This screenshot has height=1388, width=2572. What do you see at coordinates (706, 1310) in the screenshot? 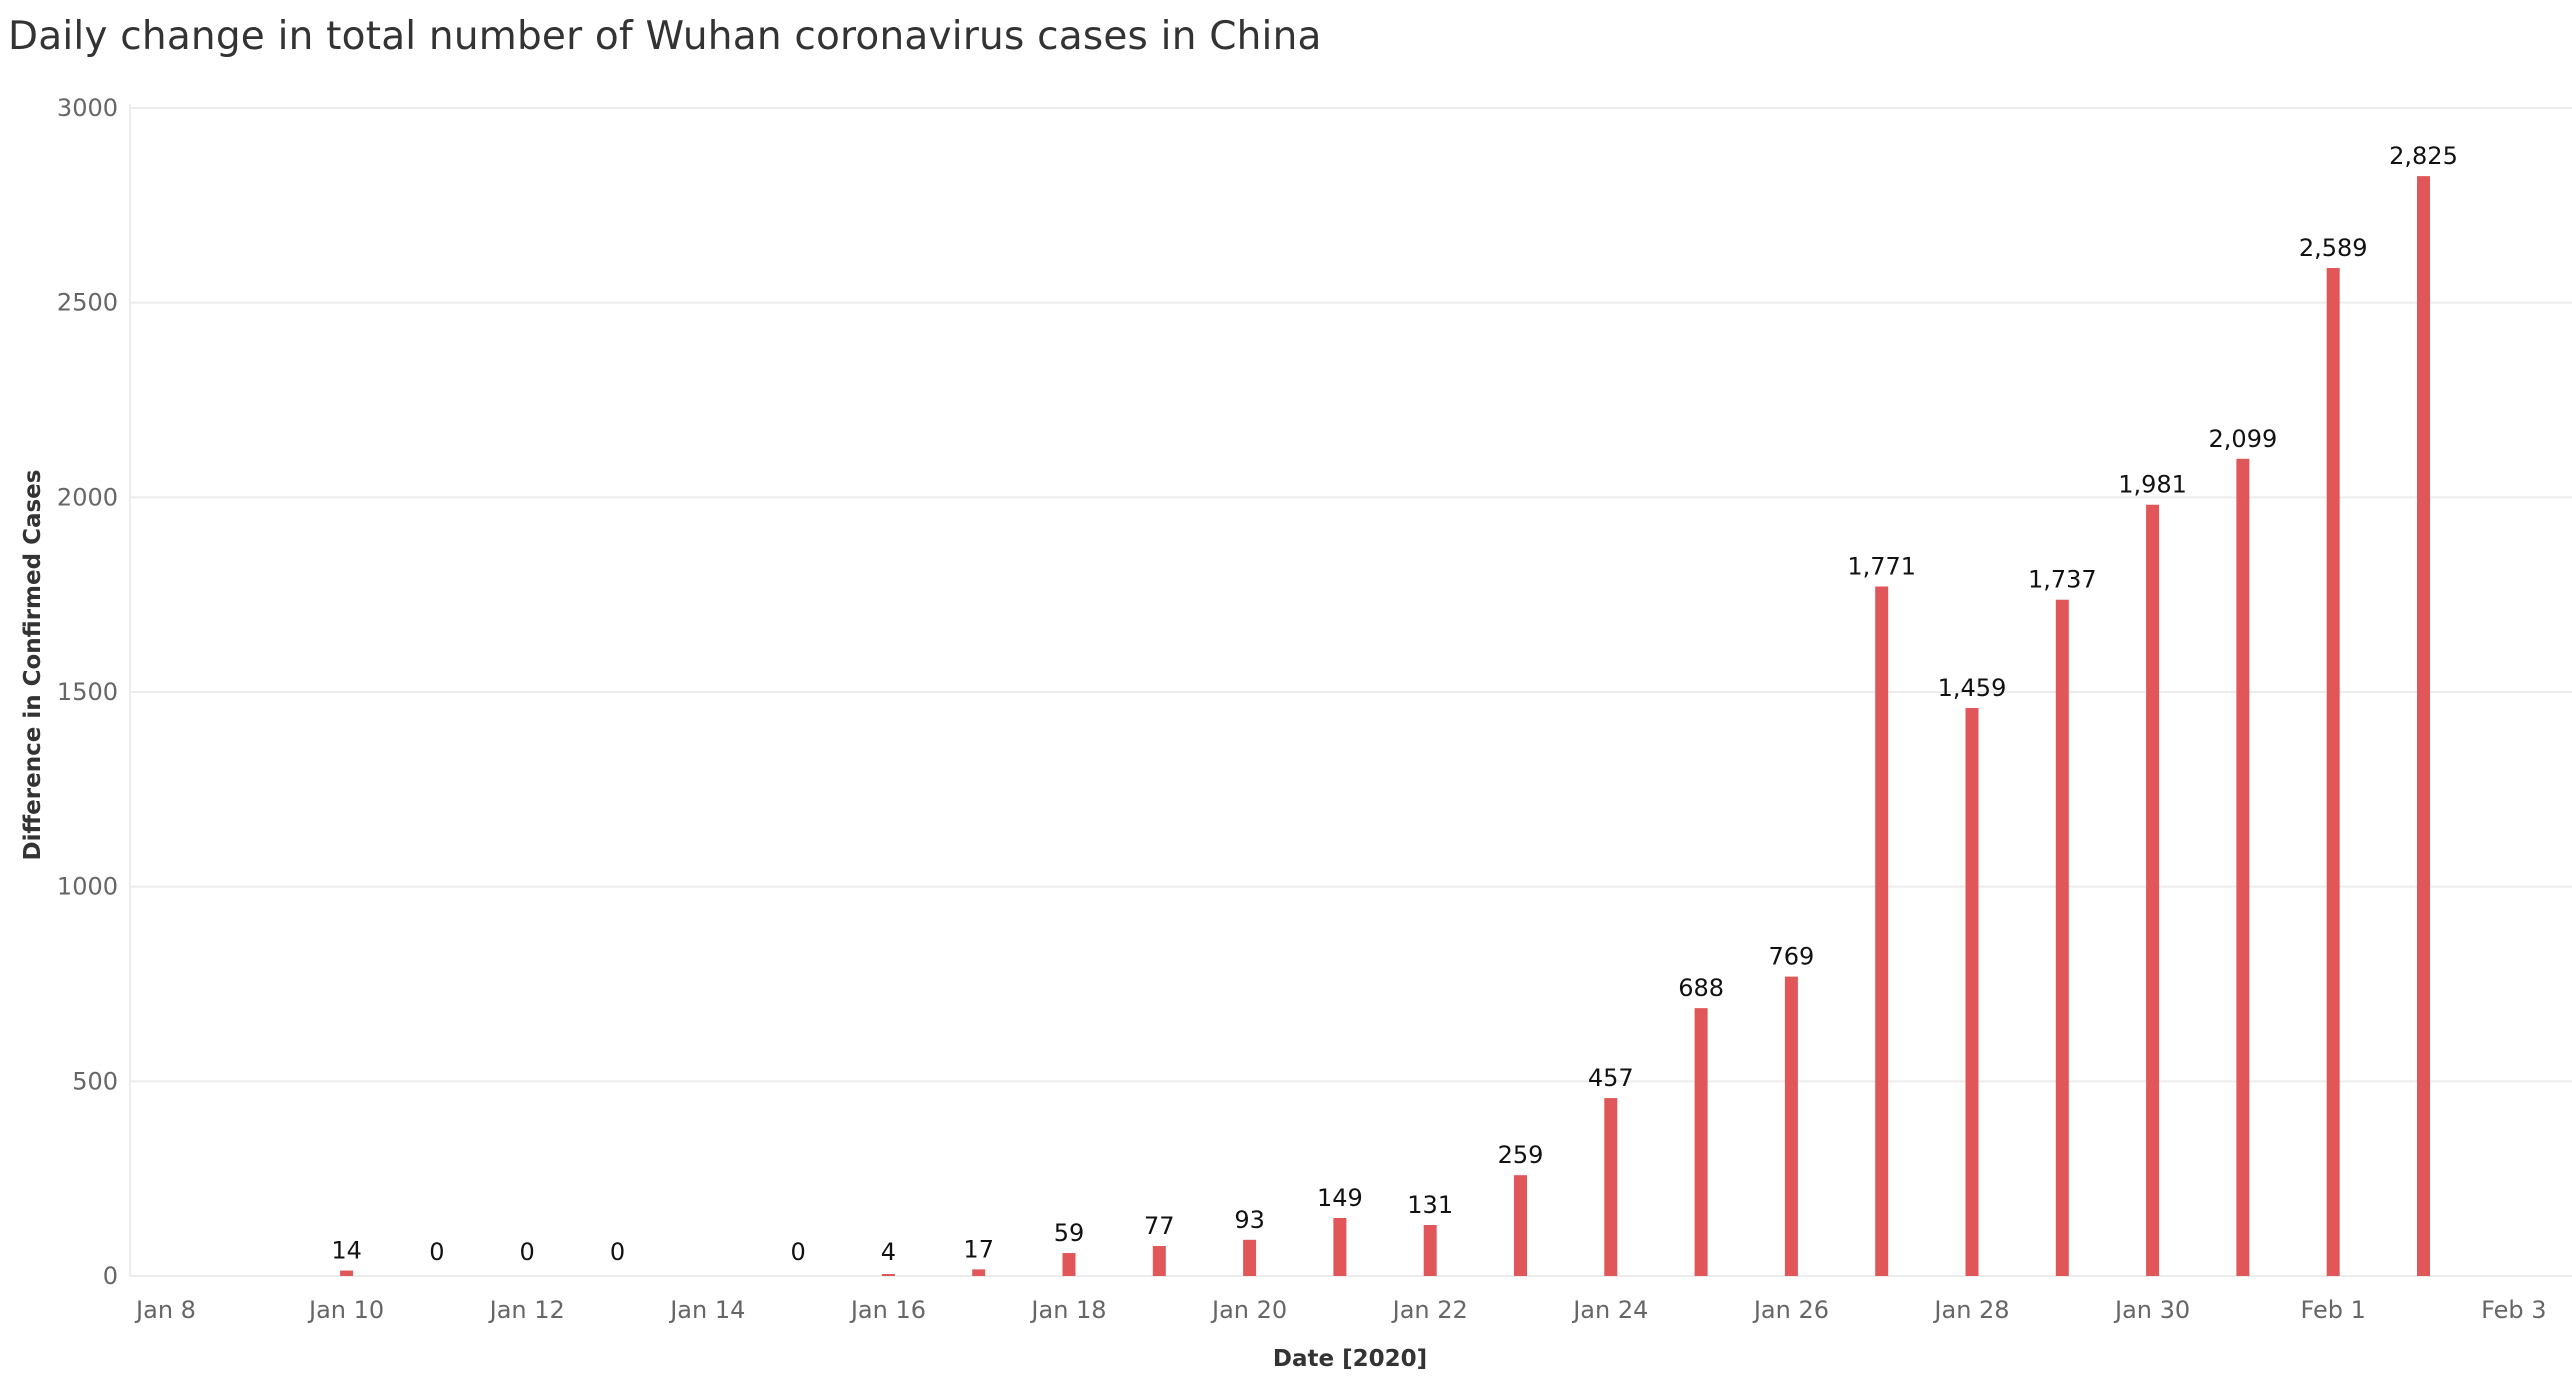
I see `x-tick-label: Jan 14` at bounding box center [706, 1310].